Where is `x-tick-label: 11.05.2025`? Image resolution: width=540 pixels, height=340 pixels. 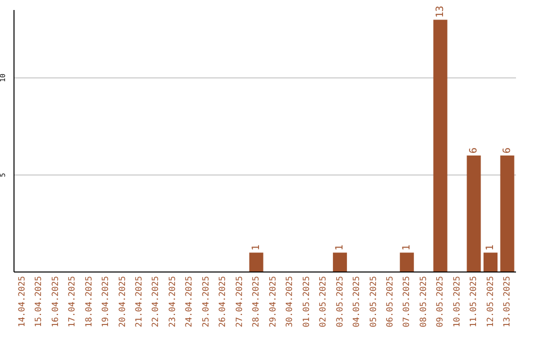 x-tick-label: 11.05.2025 is located at coordinates (474, 302).